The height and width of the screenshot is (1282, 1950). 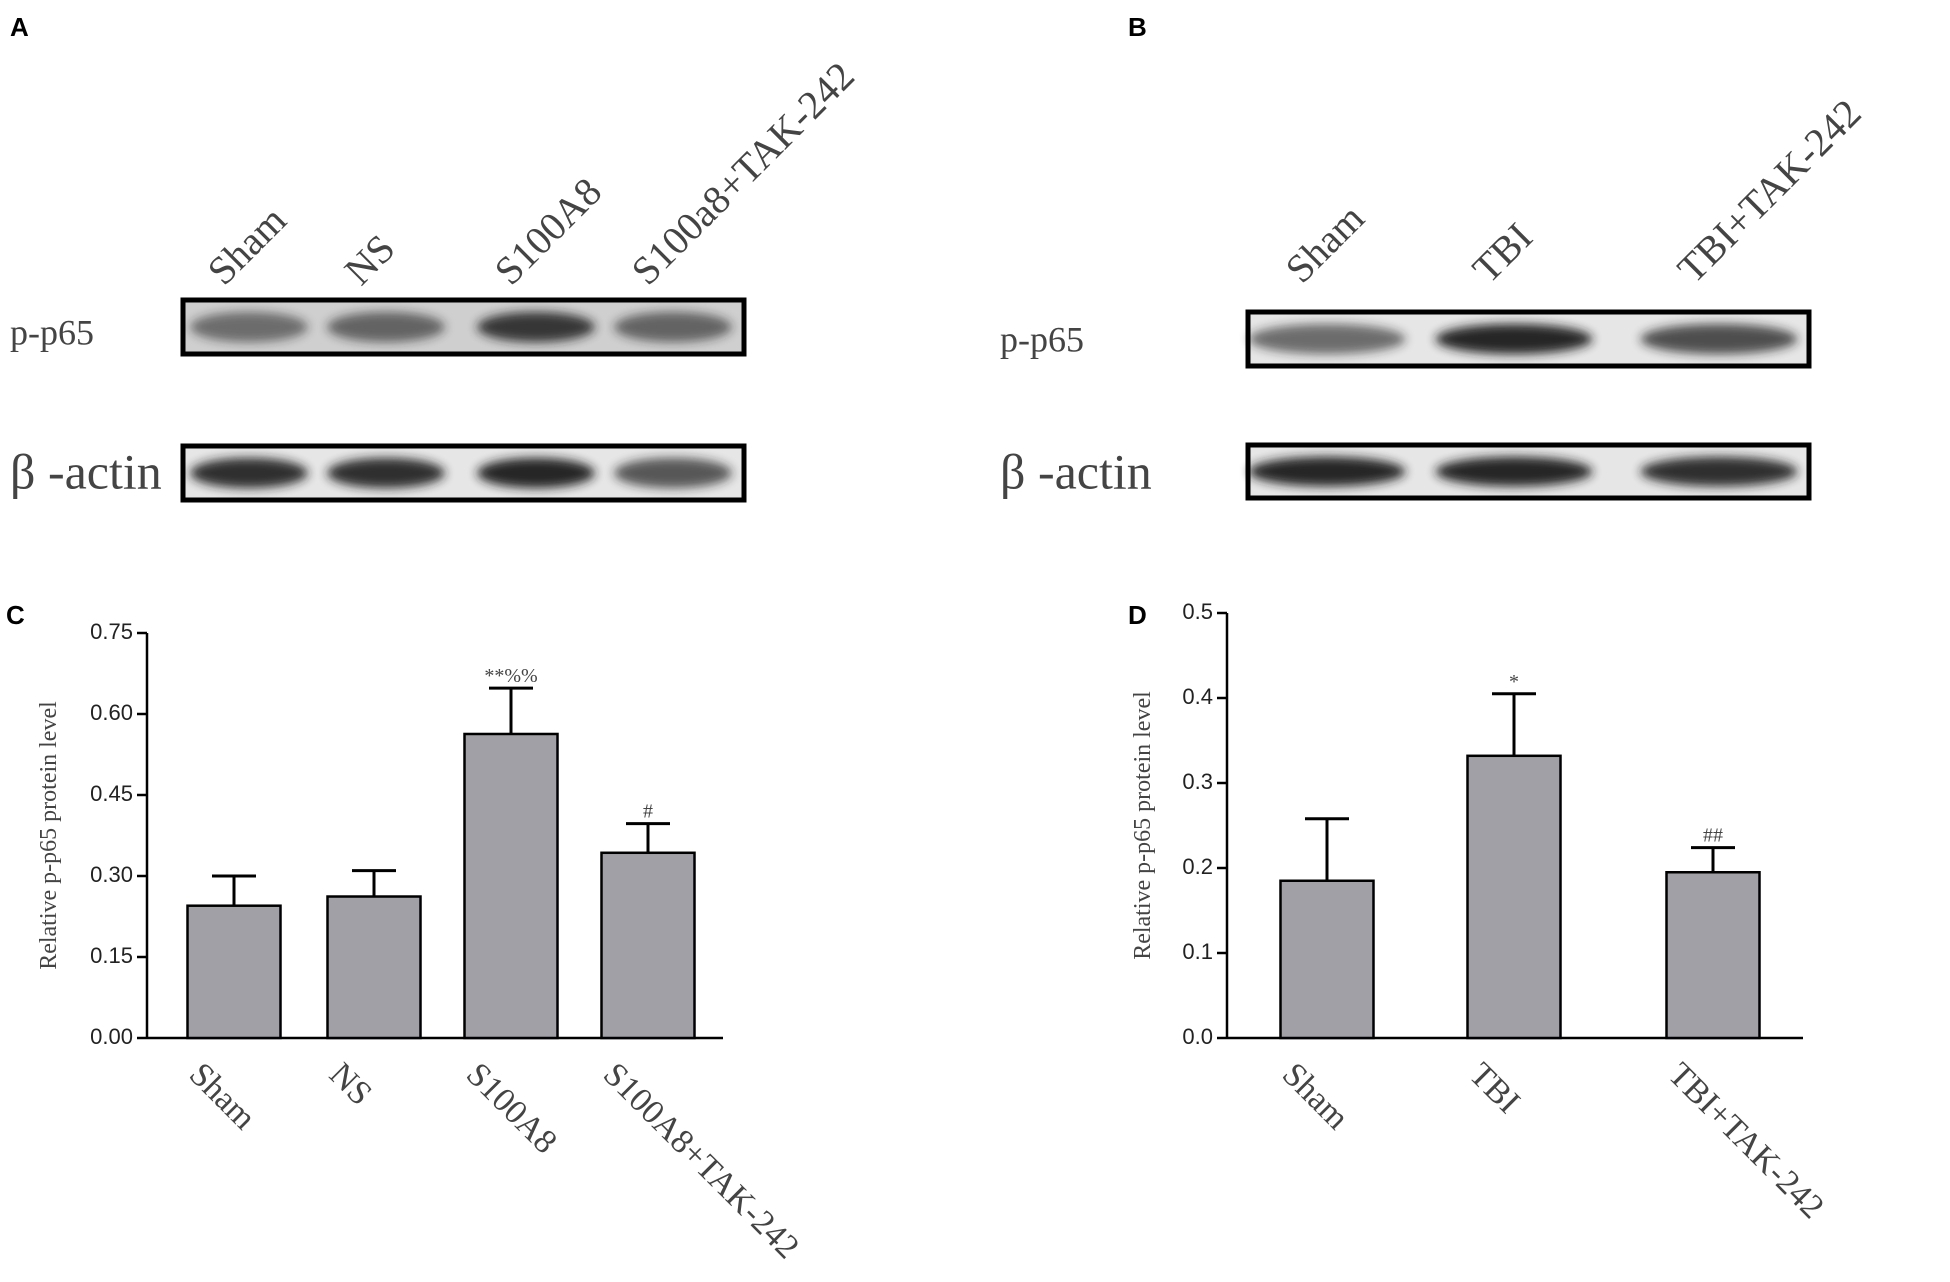 I want to click on y-tick-label: 0.5, so click(x=1197, y=611).